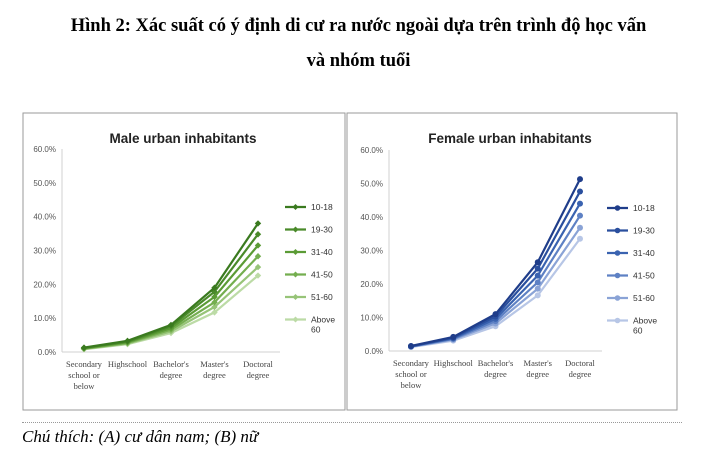 This screenshot has height=470, width=717. I want to click on female-legend-label: Above 60, so click(645, 326).